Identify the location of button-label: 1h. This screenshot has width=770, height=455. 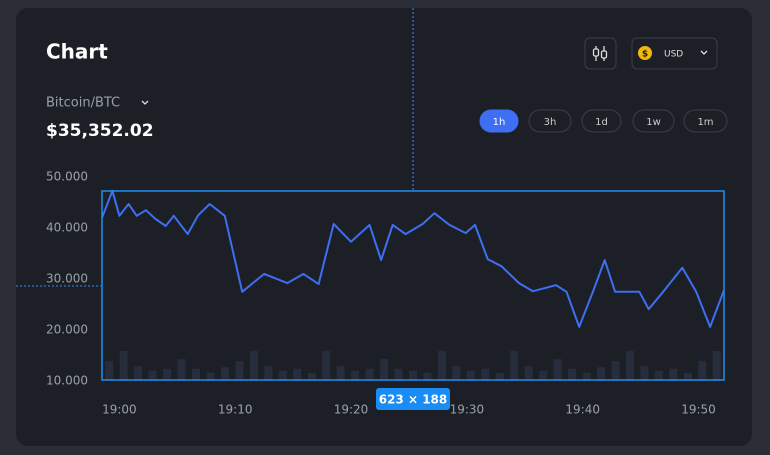
(499, 122).